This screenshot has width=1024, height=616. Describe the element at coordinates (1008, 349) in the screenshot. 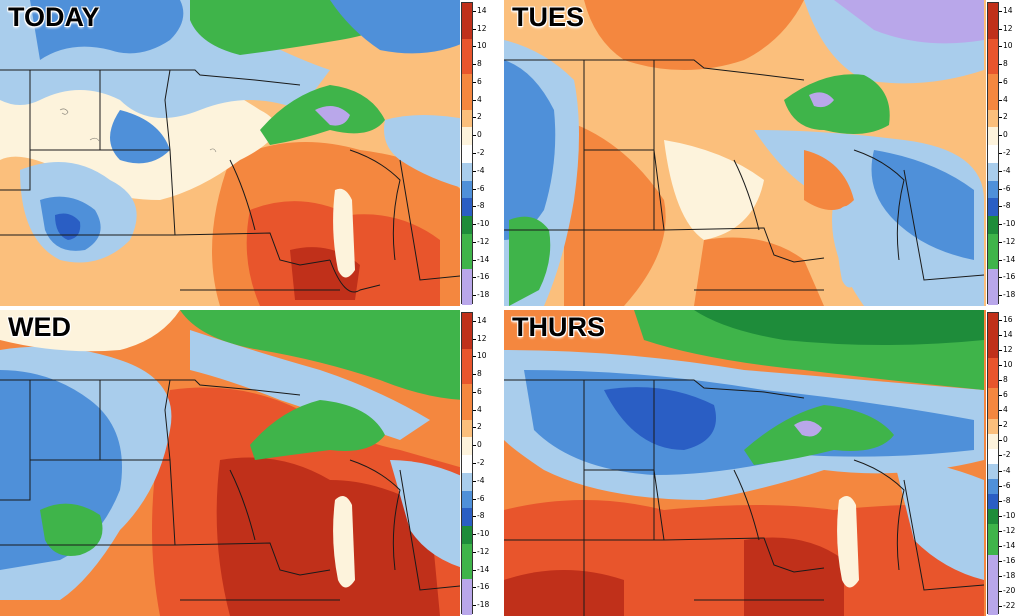

I see `colorbar-label: 12` at that location.